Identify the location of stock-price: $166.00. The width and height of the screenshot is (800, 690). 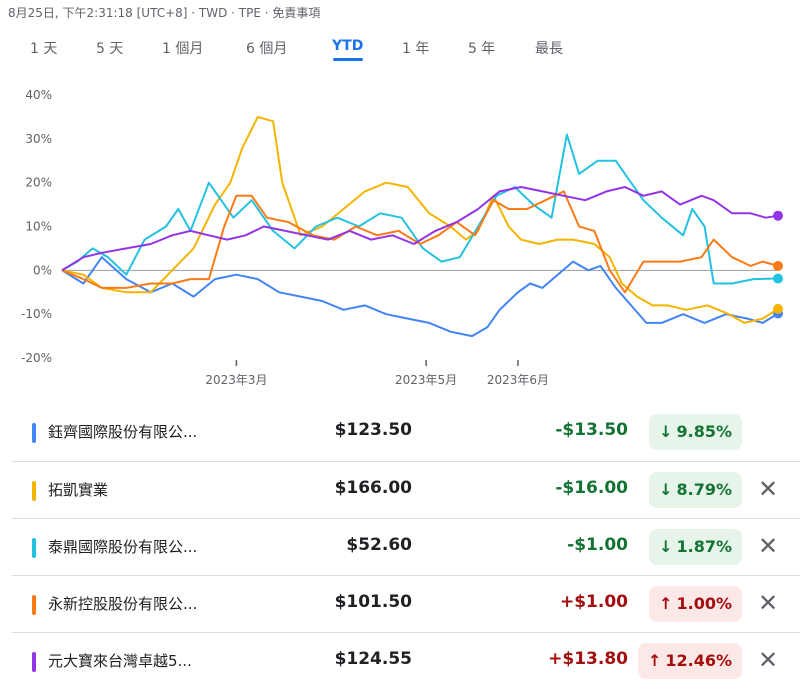
(373, 488).